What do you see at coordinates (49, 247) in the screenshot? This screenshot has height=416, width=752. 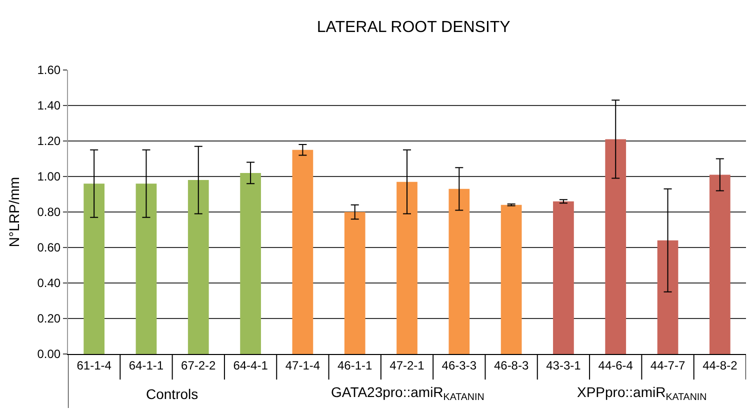 I see `y-tick-label: 0.60` at bounding box center [49, 247].